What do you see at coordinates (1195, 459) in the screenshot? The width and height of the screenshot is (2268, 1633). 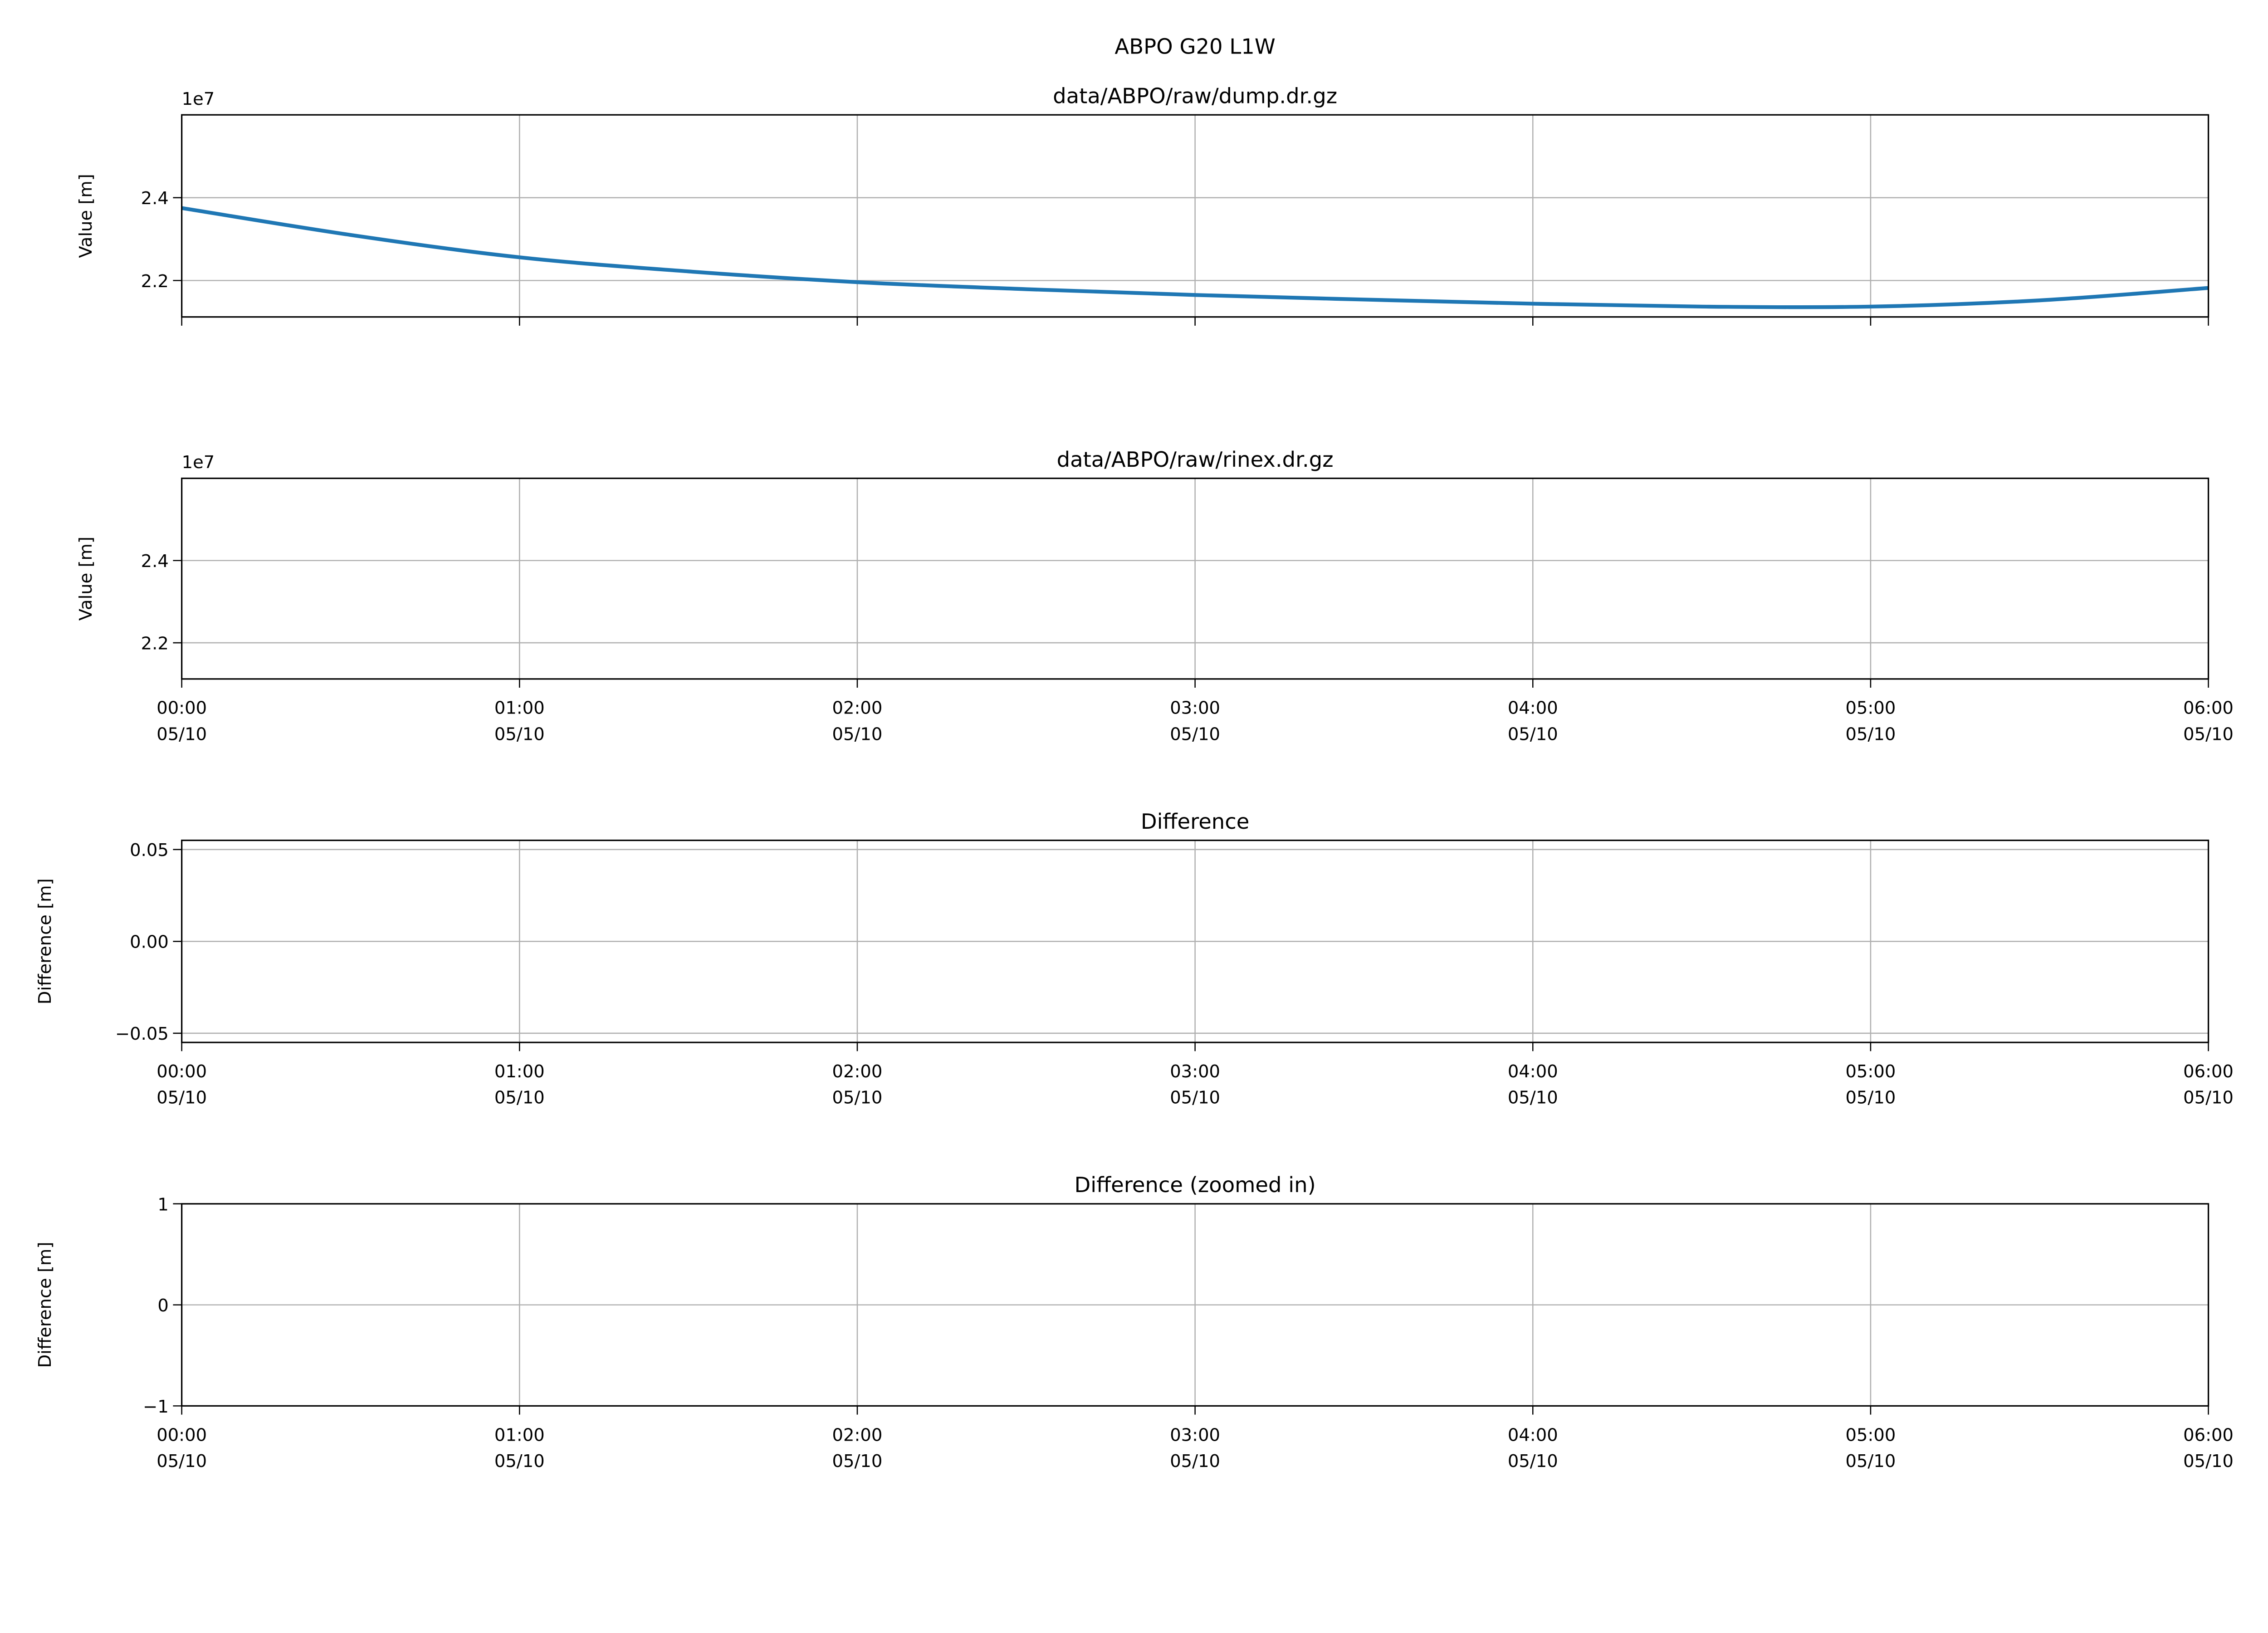 I see `subplot-title: data/ABPO/raw/rinex.dr.gz` at bounding box center [1195, 459].